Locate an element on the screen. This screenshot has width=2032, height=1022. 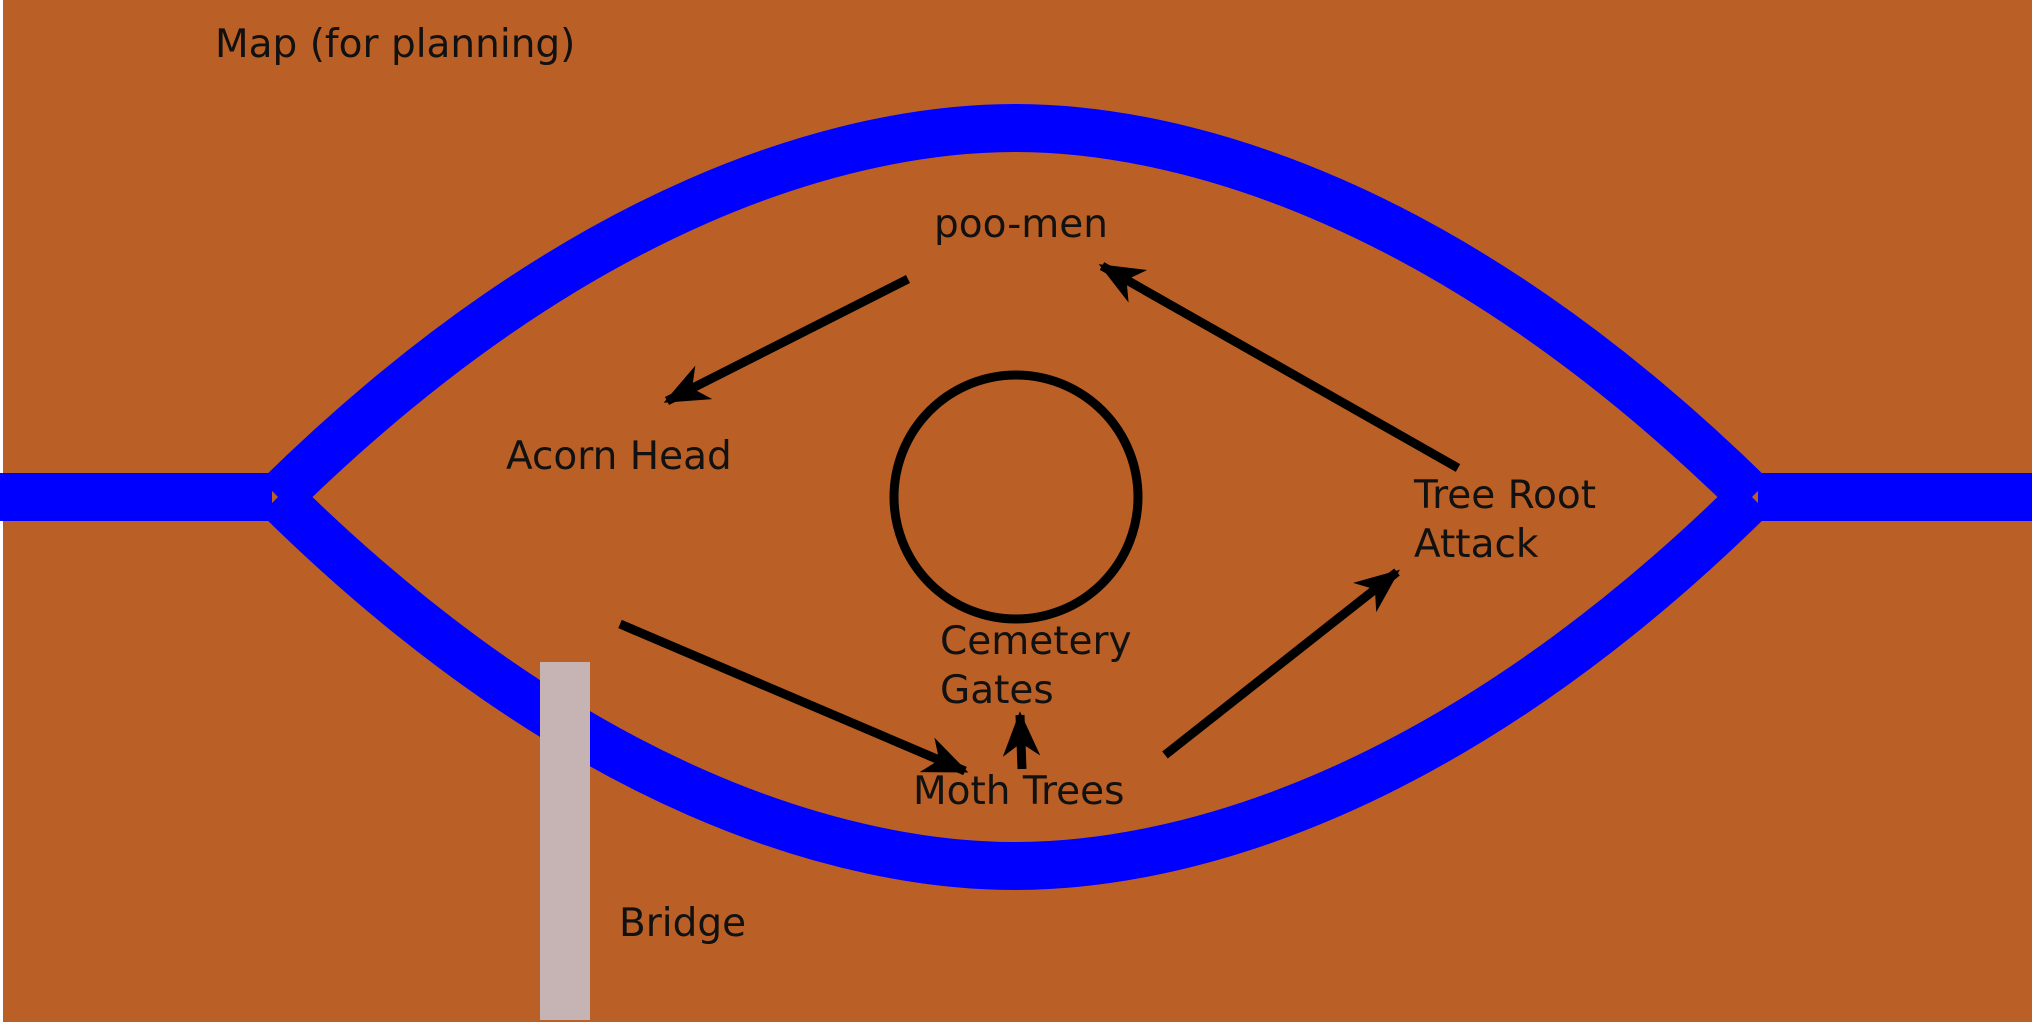
label-moth-trees: Moth Trees is located at coordinates (1019, 791).